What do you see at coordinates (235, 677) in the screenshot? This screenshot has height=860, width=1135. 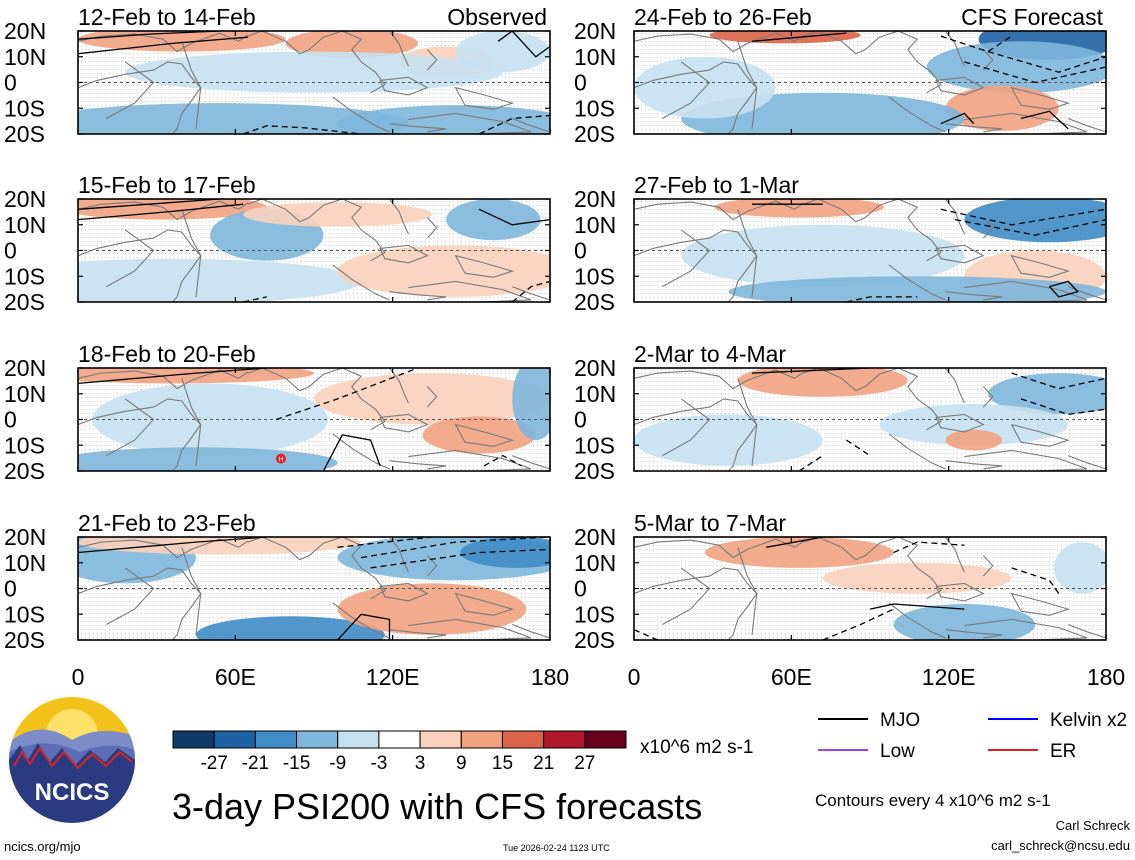 I see `x-tick-label: 60E` at bounding box center [235, 677].